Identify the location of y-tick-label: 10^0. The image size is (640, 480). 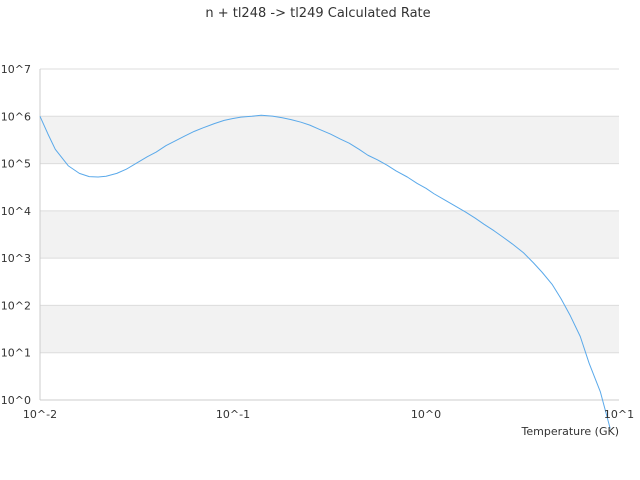
(16, 400).